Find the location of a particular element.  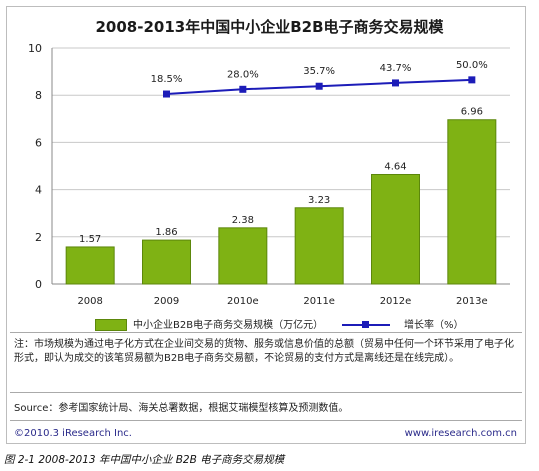

x-tick-label: 2010e is located at coordinates (243, 301).